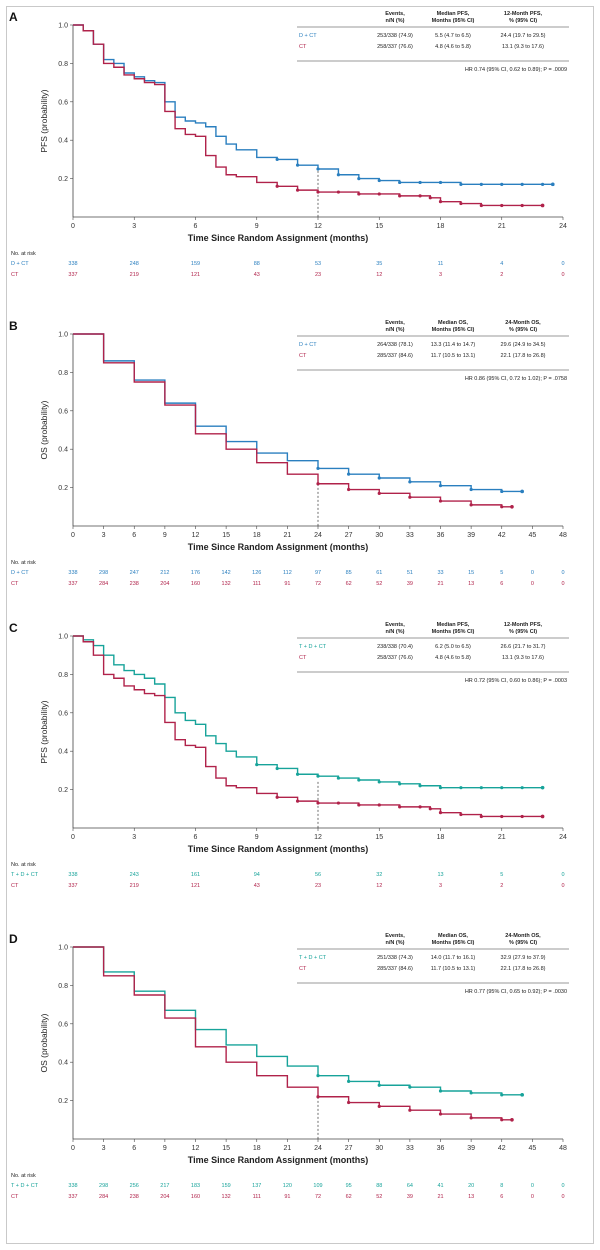  Describe the element at coordinates (349, 1197) in the screenshot. I see `risk-value: 62` at that location.